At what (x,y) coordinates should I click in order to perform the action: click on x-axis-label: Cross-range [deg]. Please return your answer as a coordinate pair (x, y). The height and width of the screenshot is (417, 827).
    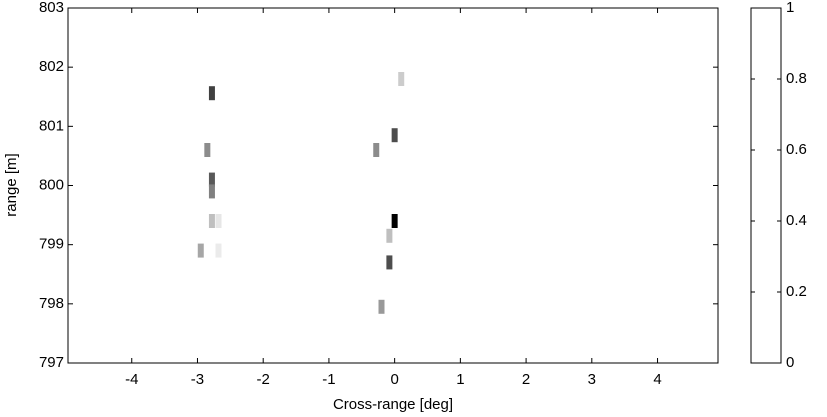
    Looking at the image, I should click on (393, 404).